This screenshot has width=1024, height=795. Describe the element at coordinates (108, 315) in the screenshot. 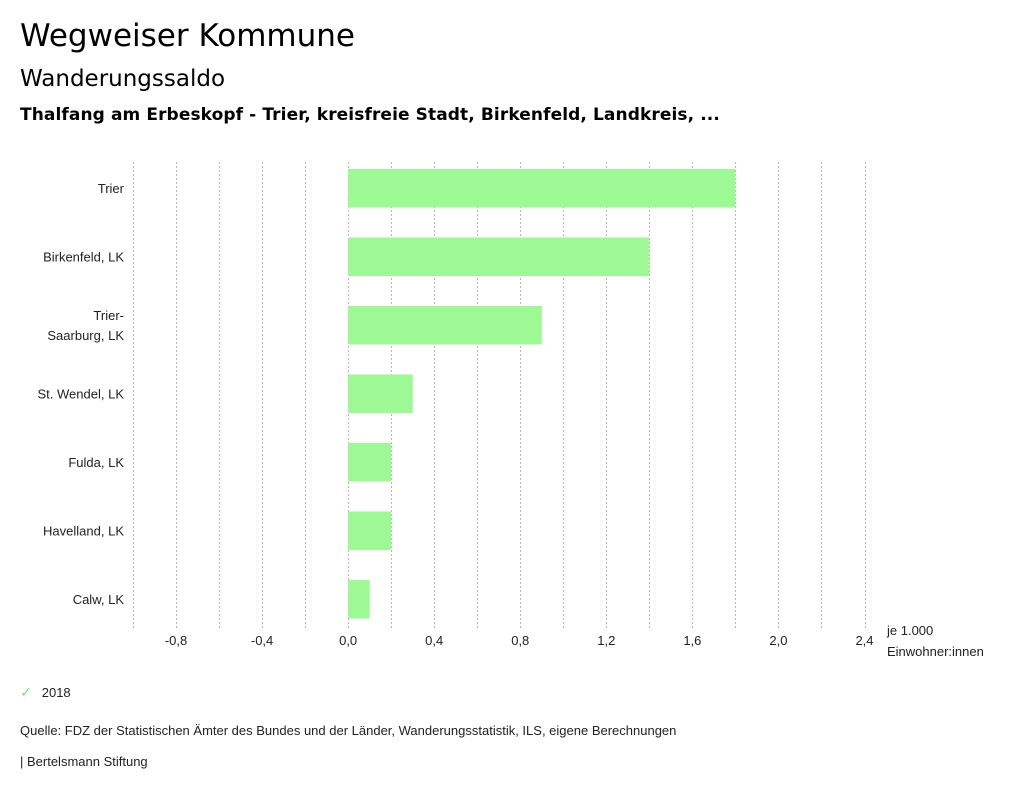

I see `category-label: Trier-` at that location.